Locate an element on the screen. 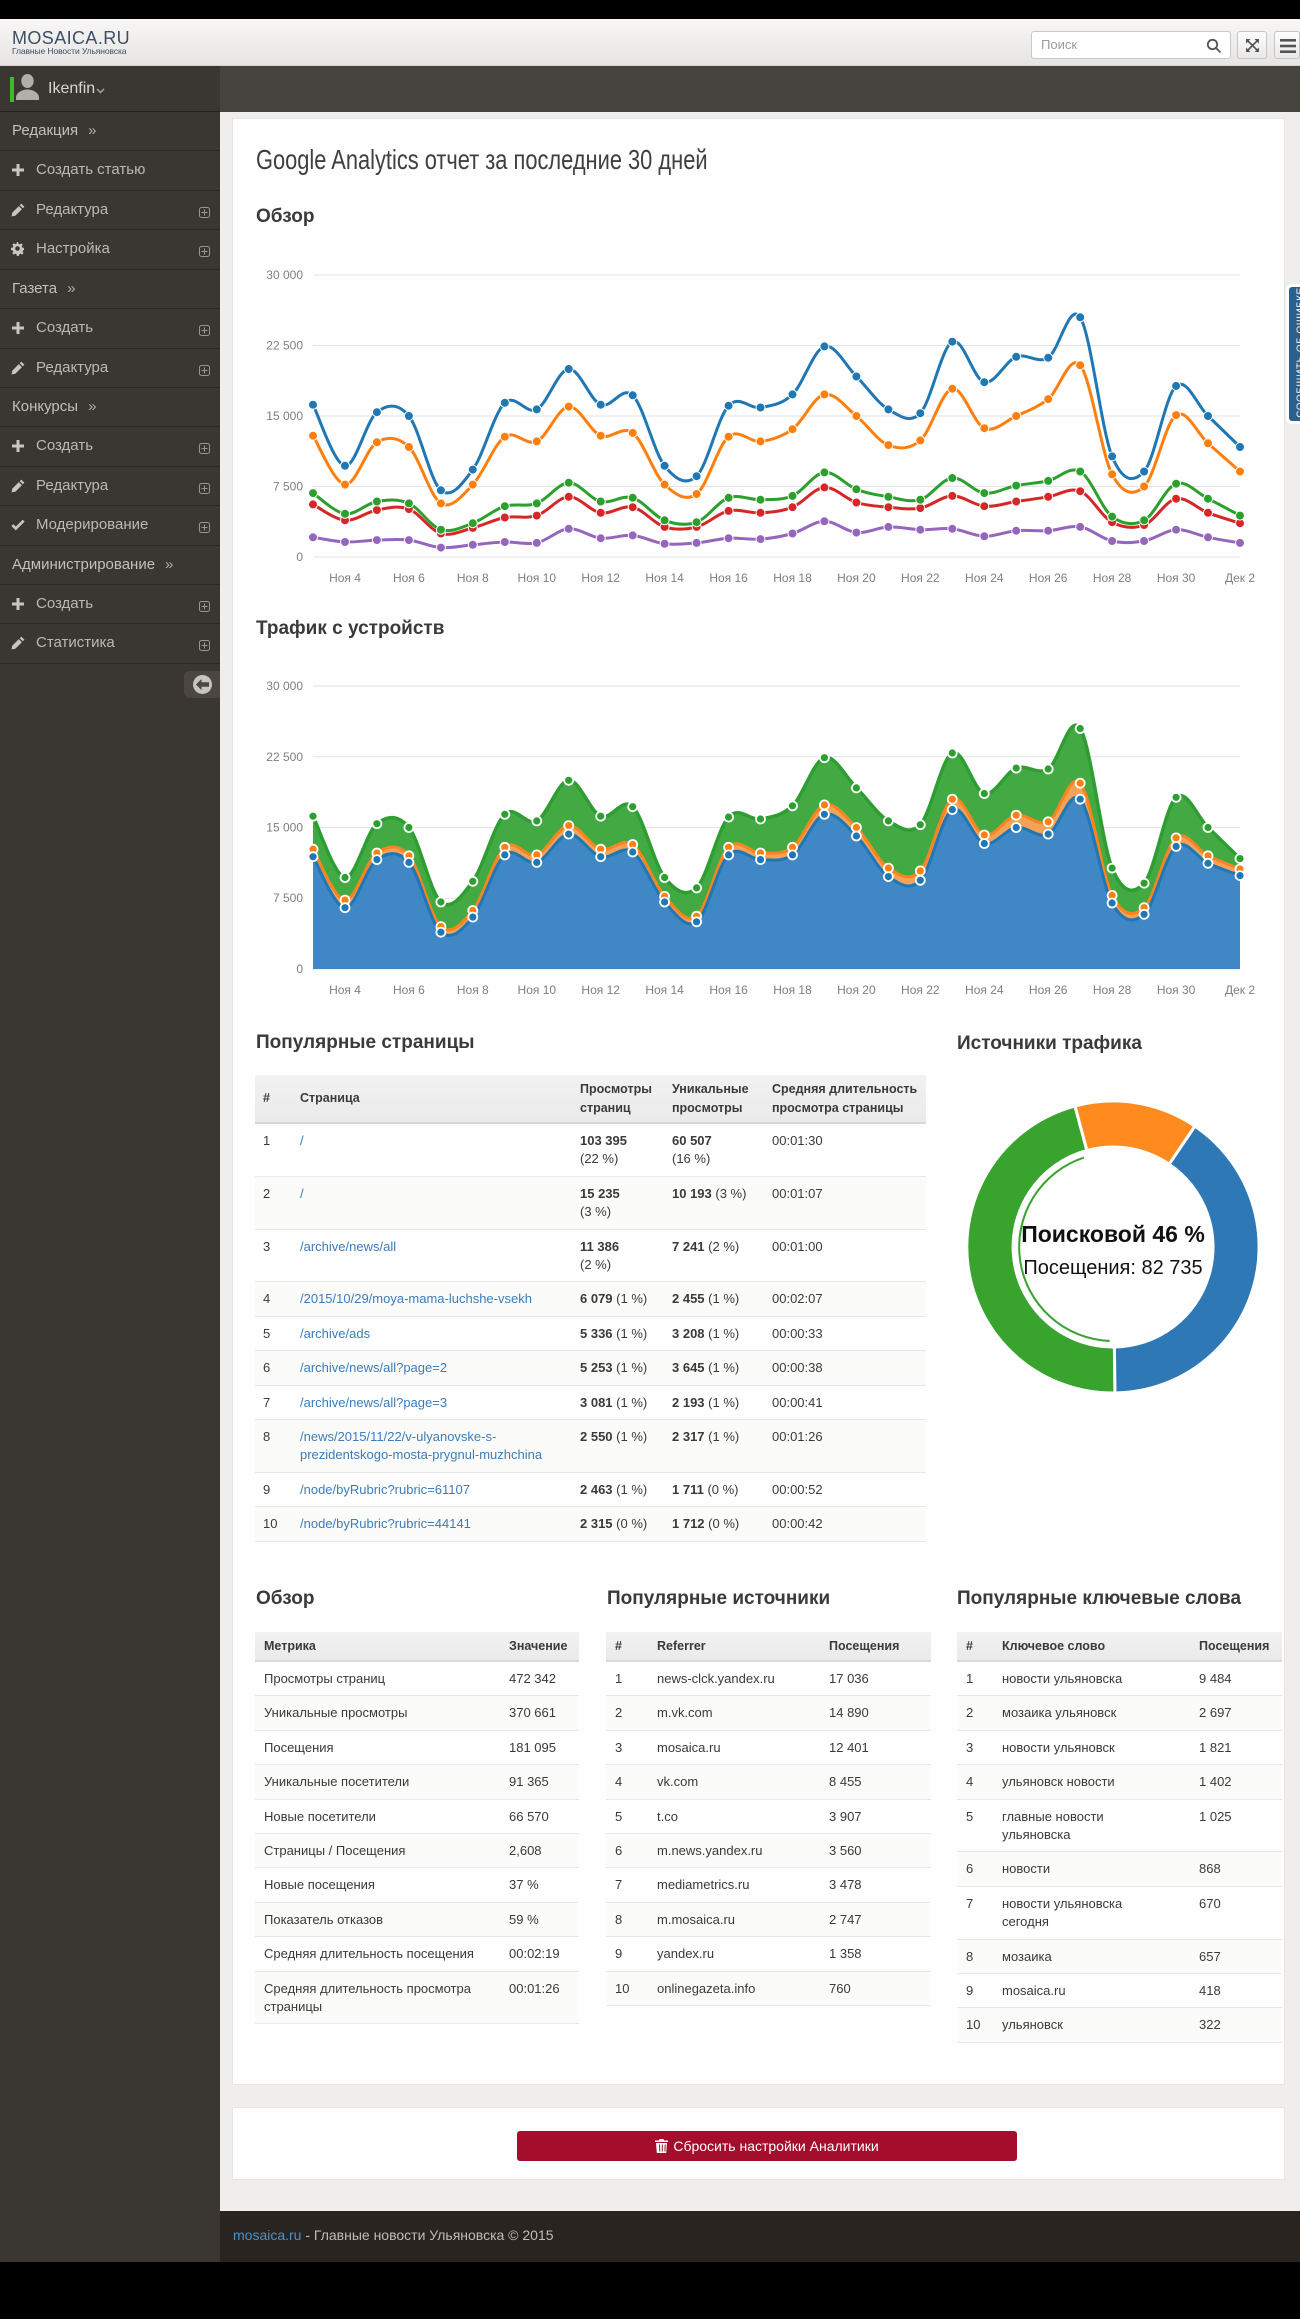  svg-text: Поисковой 46 % is located at coordinates (1113, 1234).